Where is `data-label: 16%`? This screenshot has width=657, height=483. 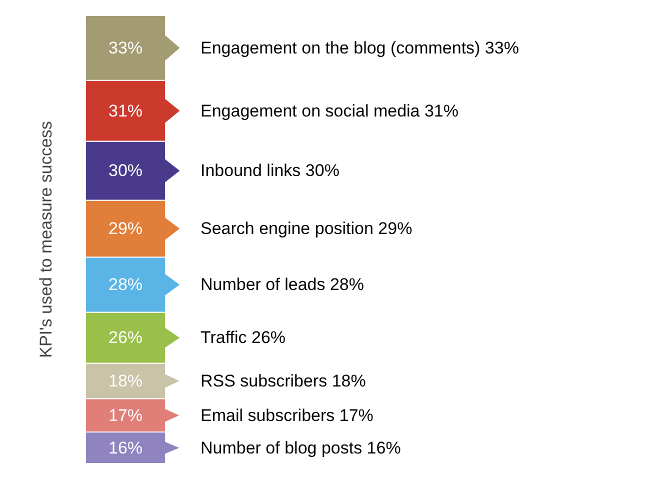 data-label: 16% is located at coordinates (125, 448).